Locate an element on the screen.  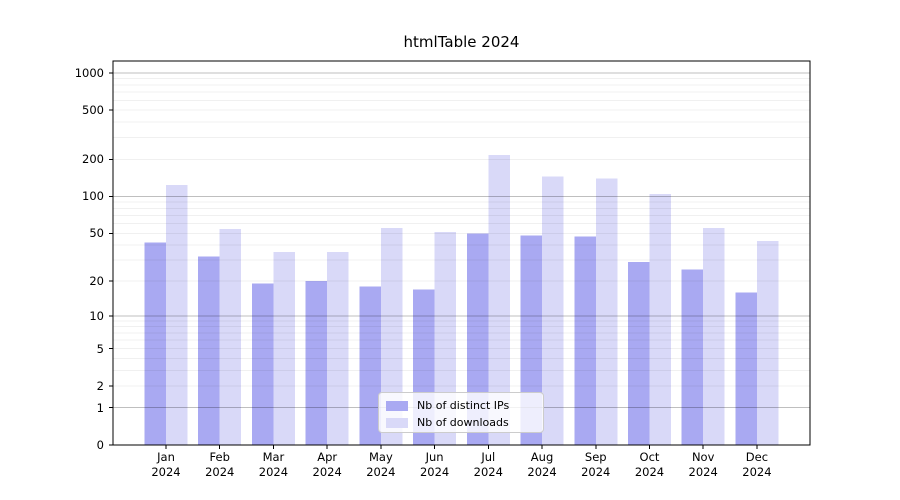
x-tick-label-jan: Jan 2024 is located at coordinates (166, 464).